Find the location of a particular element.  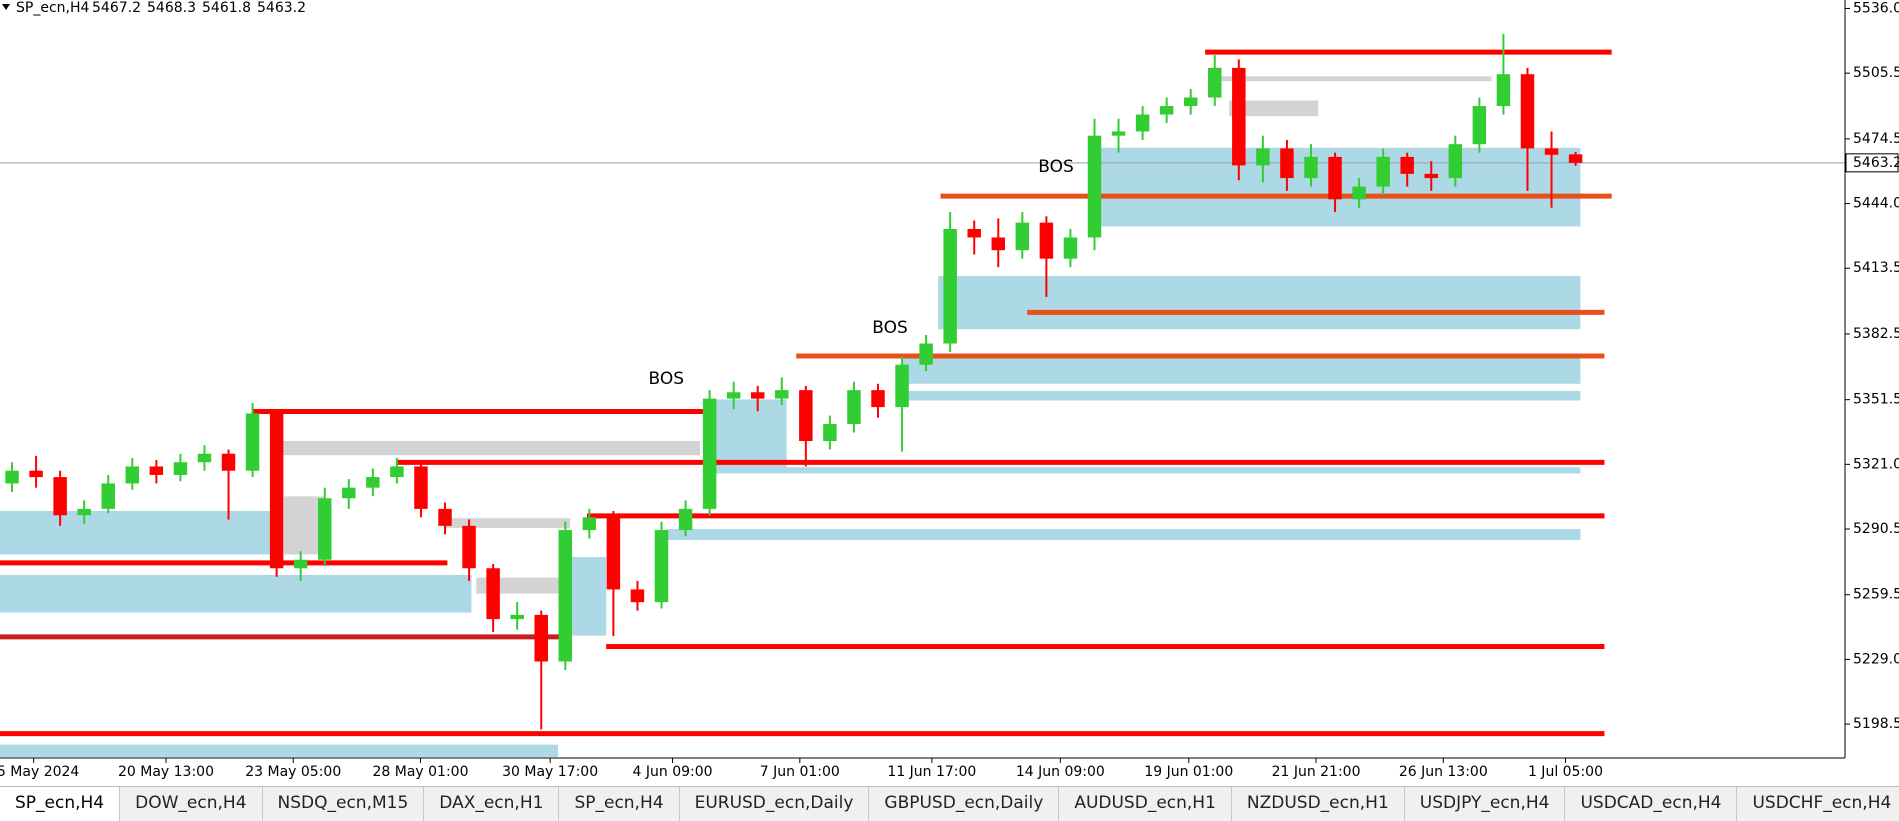

y-tick-label: 5474.5 is located at coordinates (1876, 139).